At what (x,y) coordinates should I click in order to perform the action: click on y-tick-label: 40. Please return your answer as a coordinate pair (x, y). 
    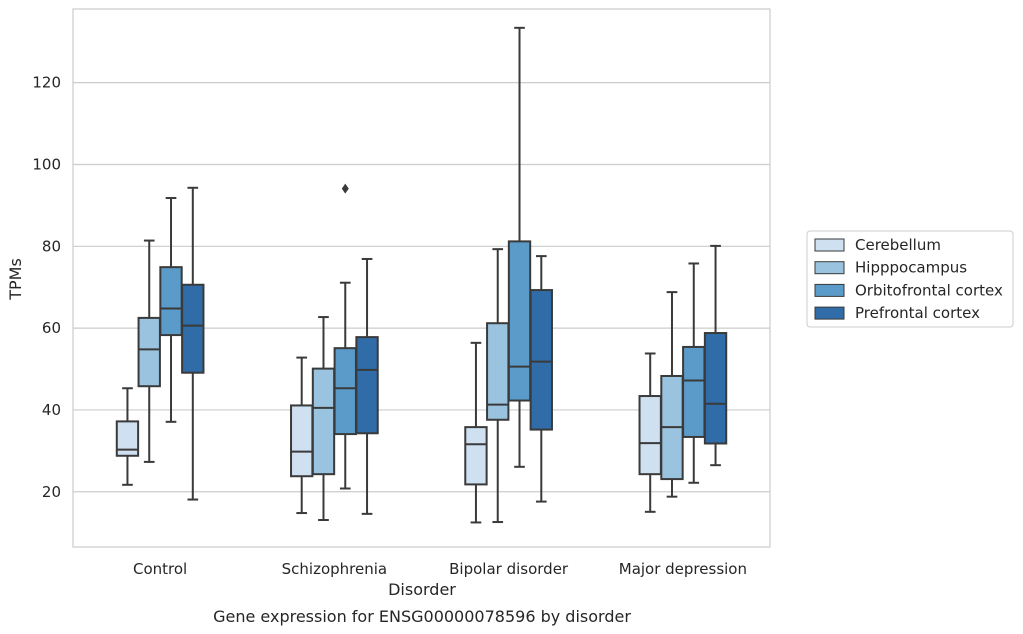
    Looking at the image, I should click on (51, 410).